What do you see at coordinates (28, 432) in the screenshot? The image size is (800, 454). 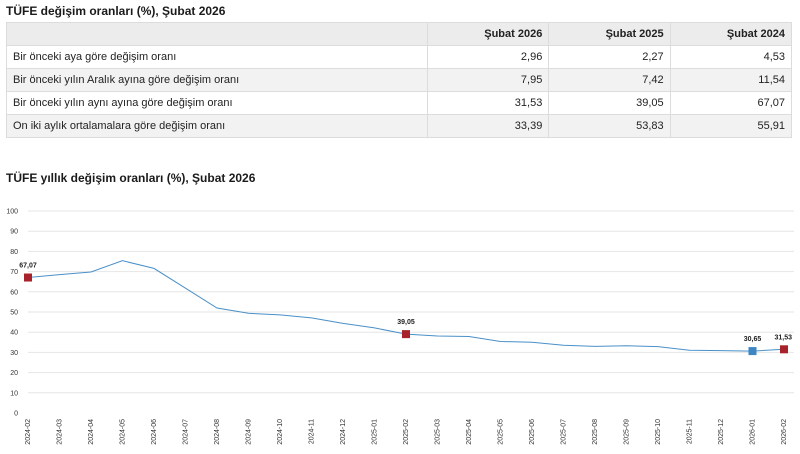 I see `x-tick-label: 2024-02` at bounding box center [28, 432].